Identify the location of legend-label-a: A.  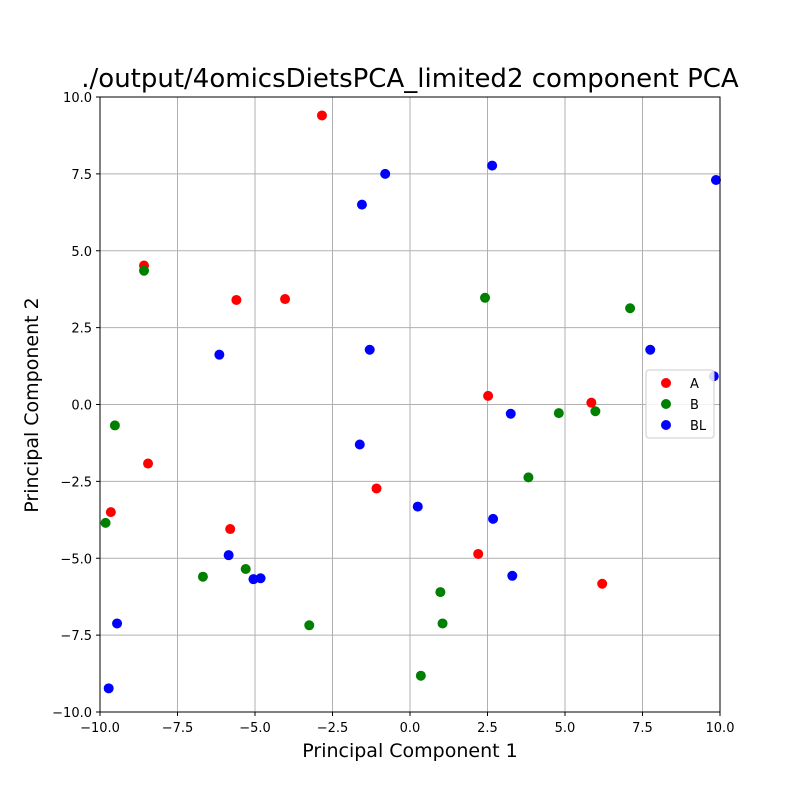
(694, 384).